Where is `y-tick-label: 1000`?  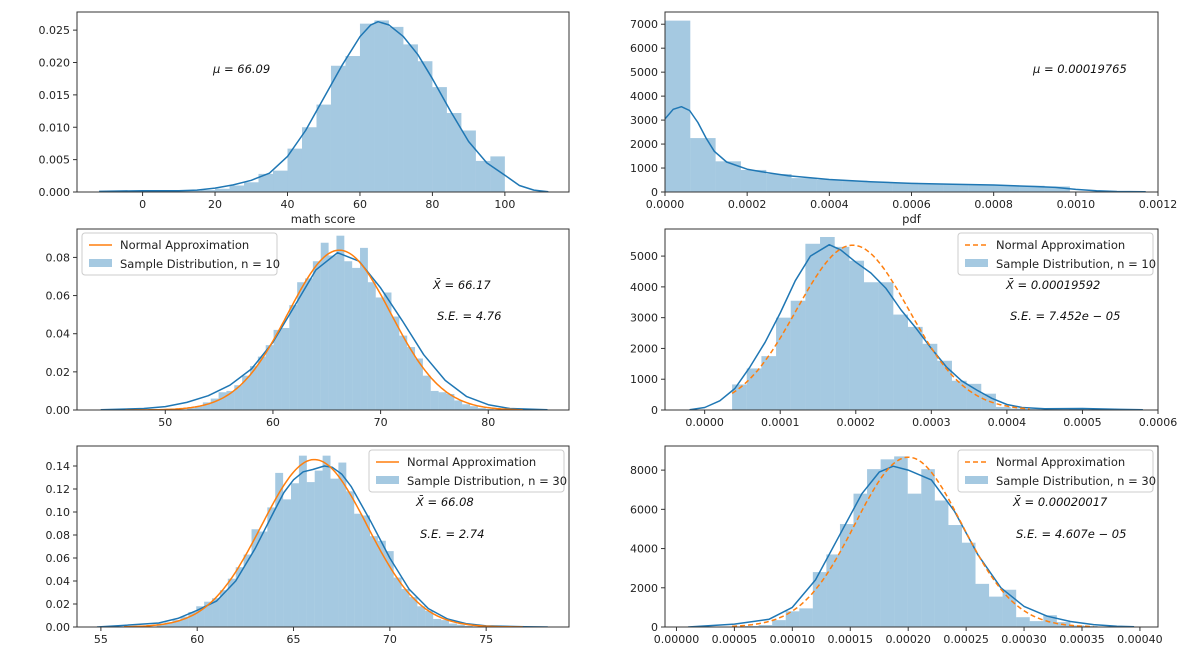 y-tick-label: 1000 is located at coordinates (644, 168).